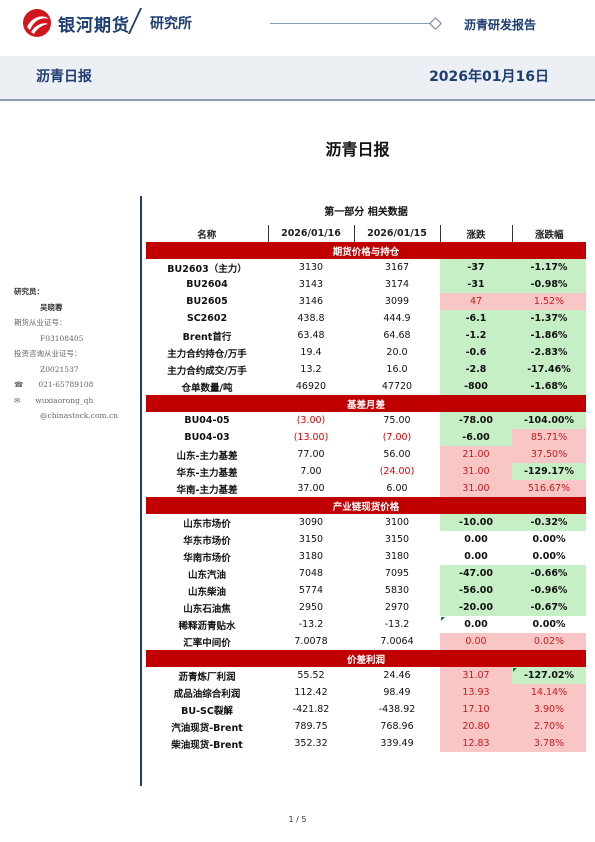 The height and width of the screenshot is (842, 595). I want to click on change-value: 12.83, so click(476, 743).